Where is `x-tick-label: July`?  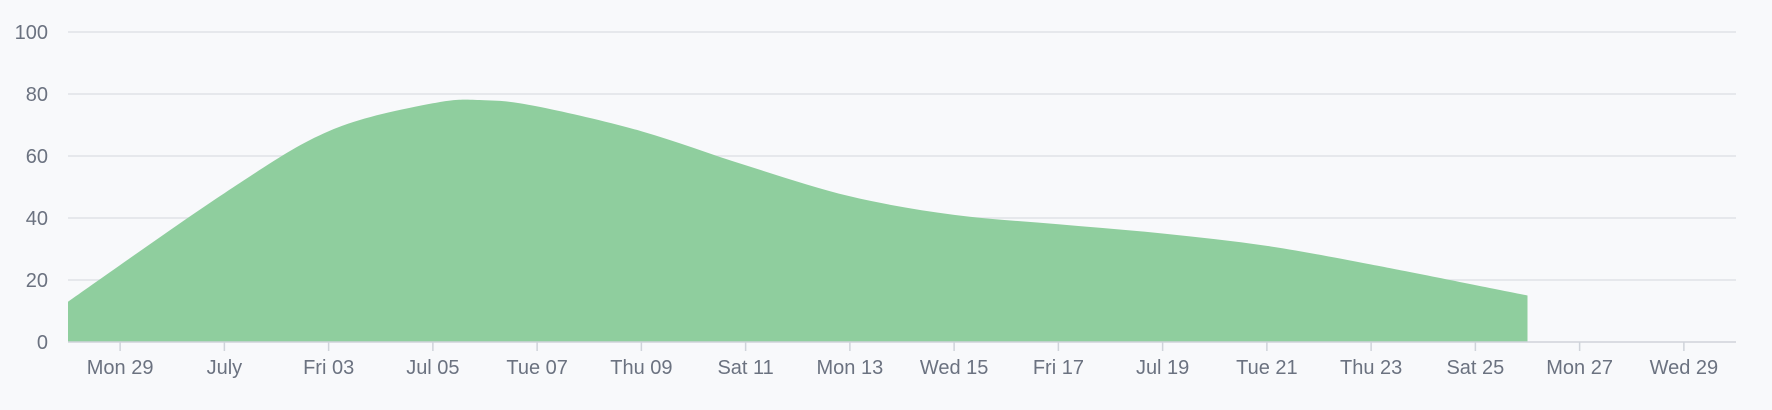
x-tick-label: July is located at coordinates (225, 368).